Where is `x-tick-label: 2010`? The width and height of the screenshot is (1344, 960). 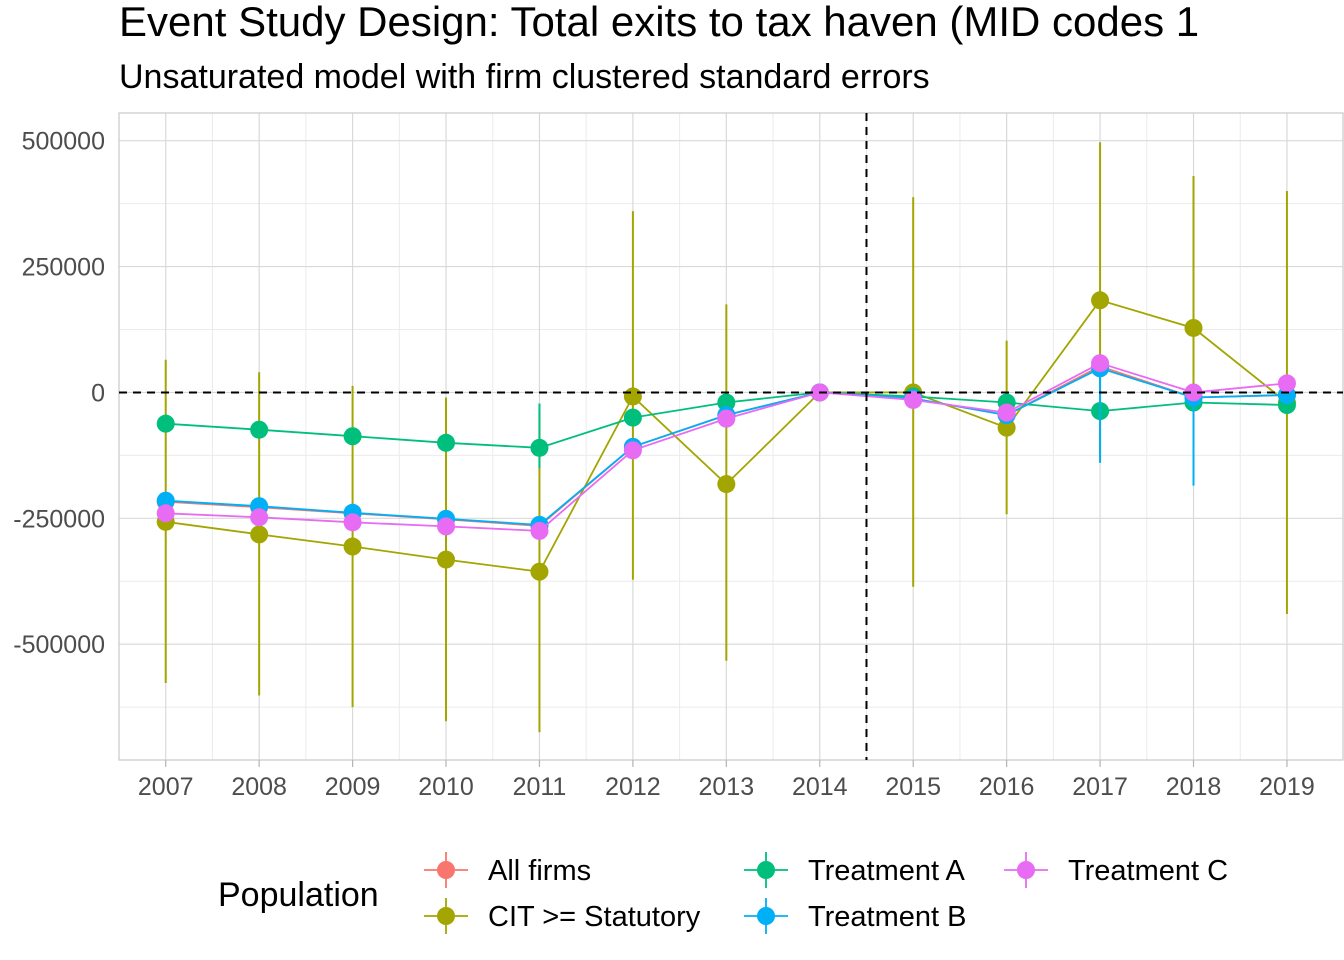
x-tick-label: 2010 is located at coordinates (446, 787).